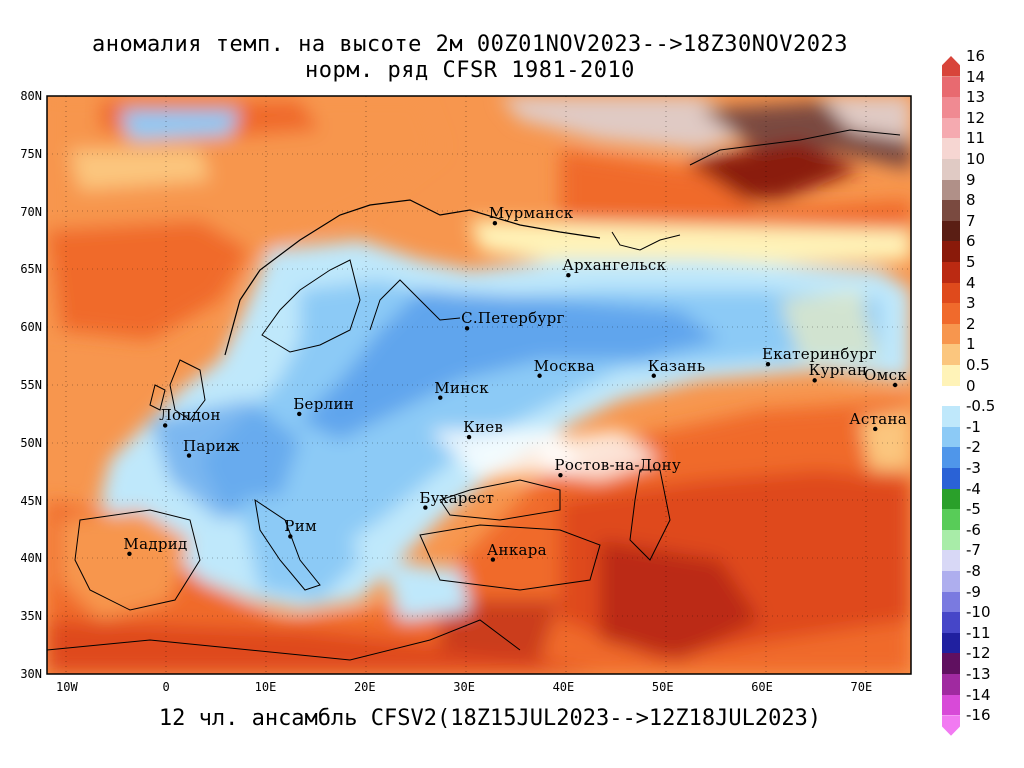 The height and width of the screenshot is (768, 1024). What do you see at coordinates (973, 550) in the screenshot?
I see `colorbar-label: -7` at bounding box center [973, 550].